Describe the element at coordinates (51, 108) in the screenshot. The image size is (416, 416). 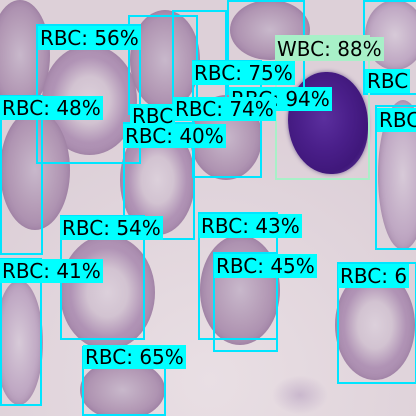
I see `detection-label-rbc: RBC: 48%` at that location.